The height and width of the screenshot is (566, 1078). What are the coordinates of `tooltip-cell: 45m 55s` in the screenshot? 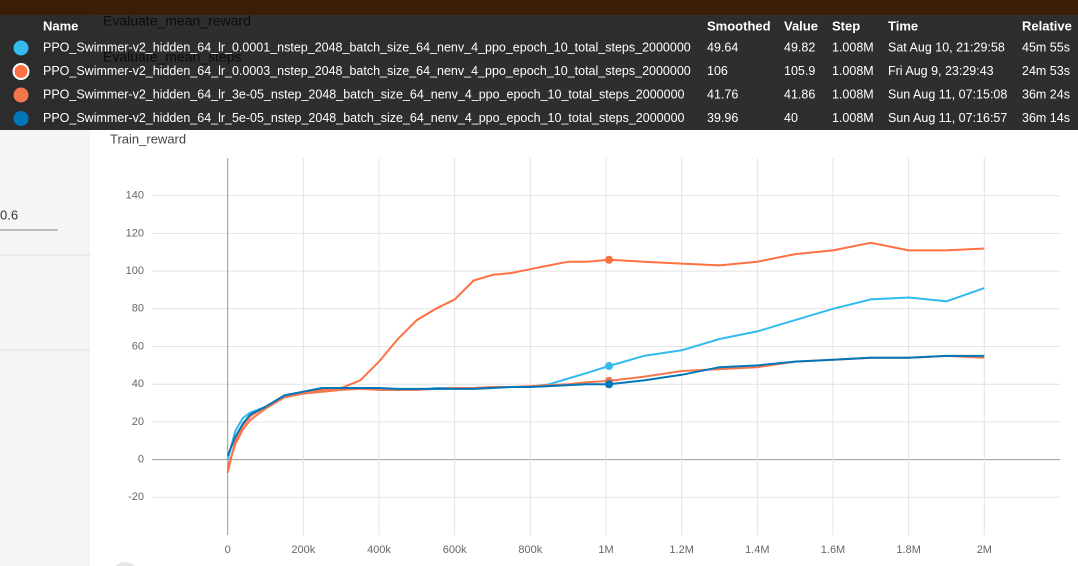 It's located at (1046, 47).